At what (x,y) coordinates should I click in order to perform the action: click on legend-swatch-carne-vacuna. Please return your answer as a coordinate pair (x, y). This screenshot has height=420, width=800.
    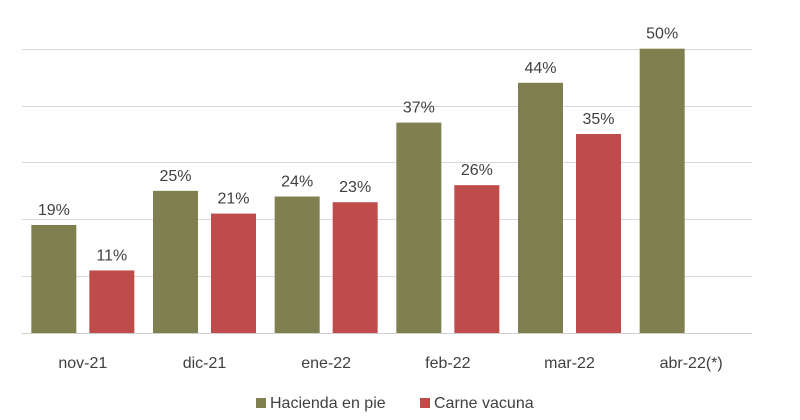
    Looking at the image, I should click on (425, 403).